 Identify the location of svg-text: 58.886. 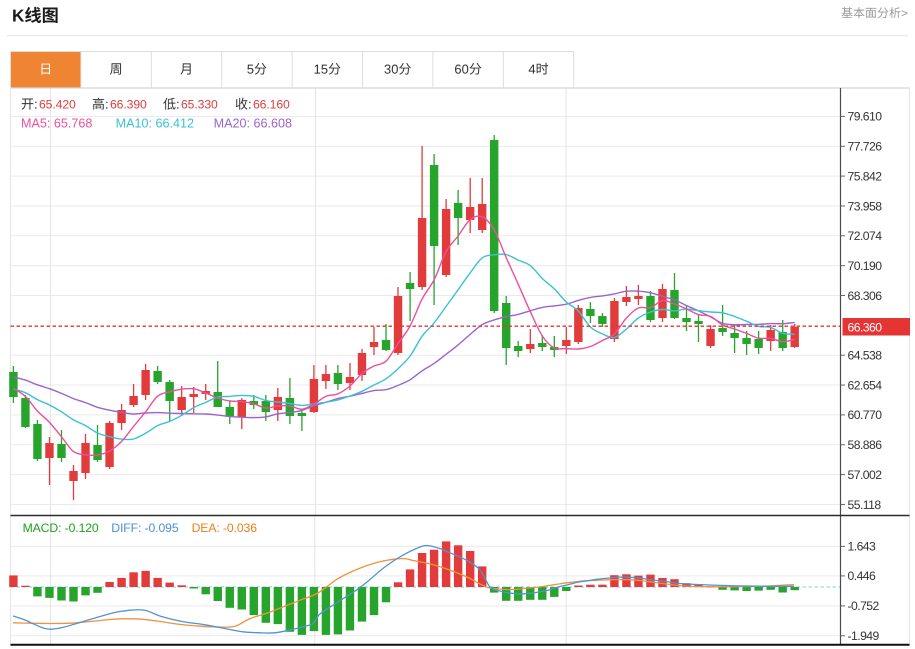
(865, 445).